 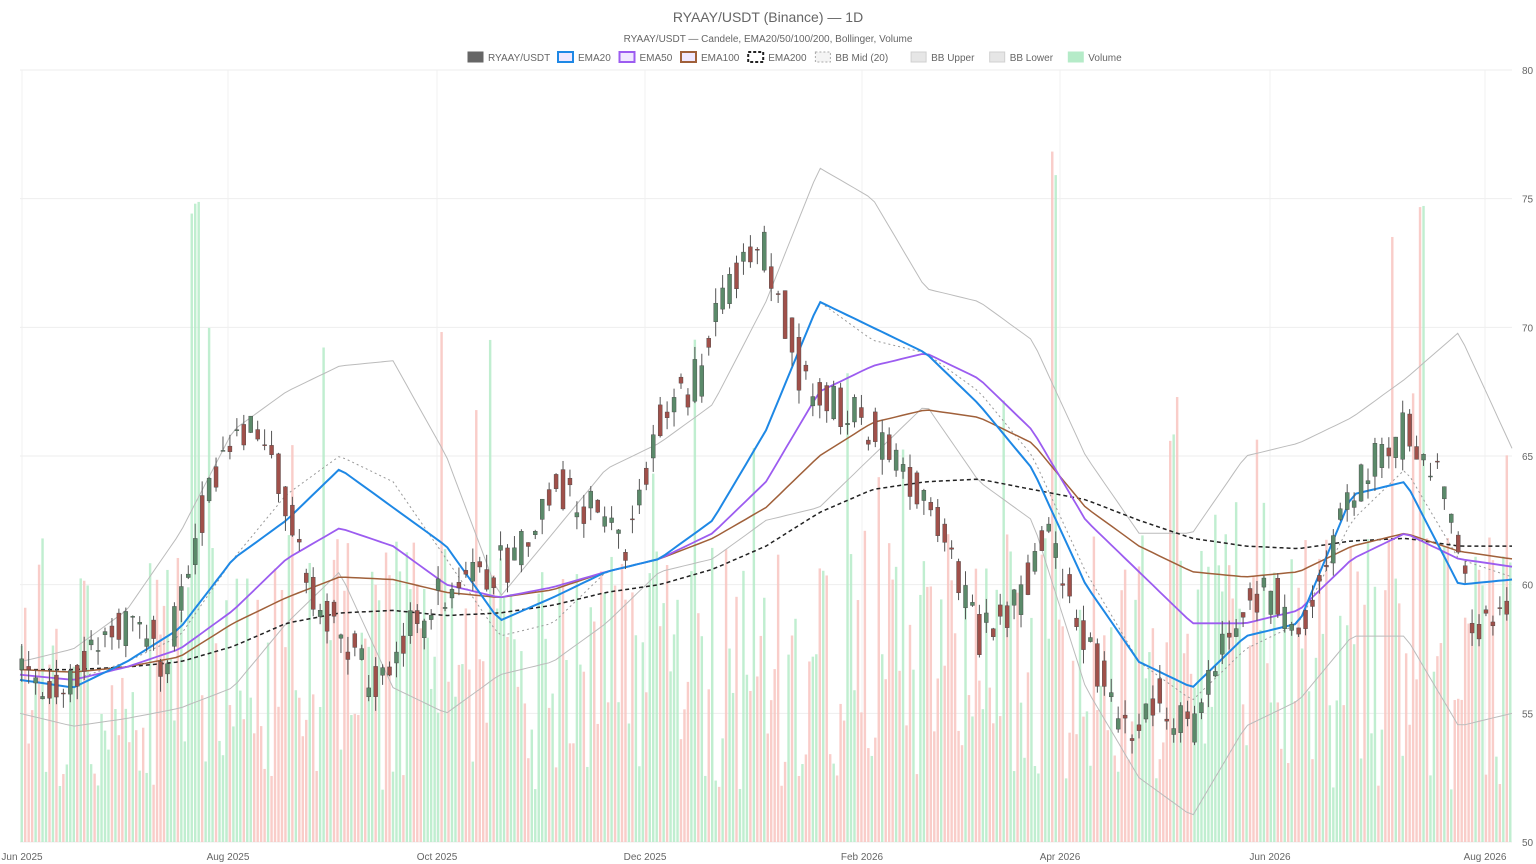 What do you see at coordinates (1270, 857) in the screenshot?
I see `x-tick-label: Jun 2026` at bounding box center [1270, 857].